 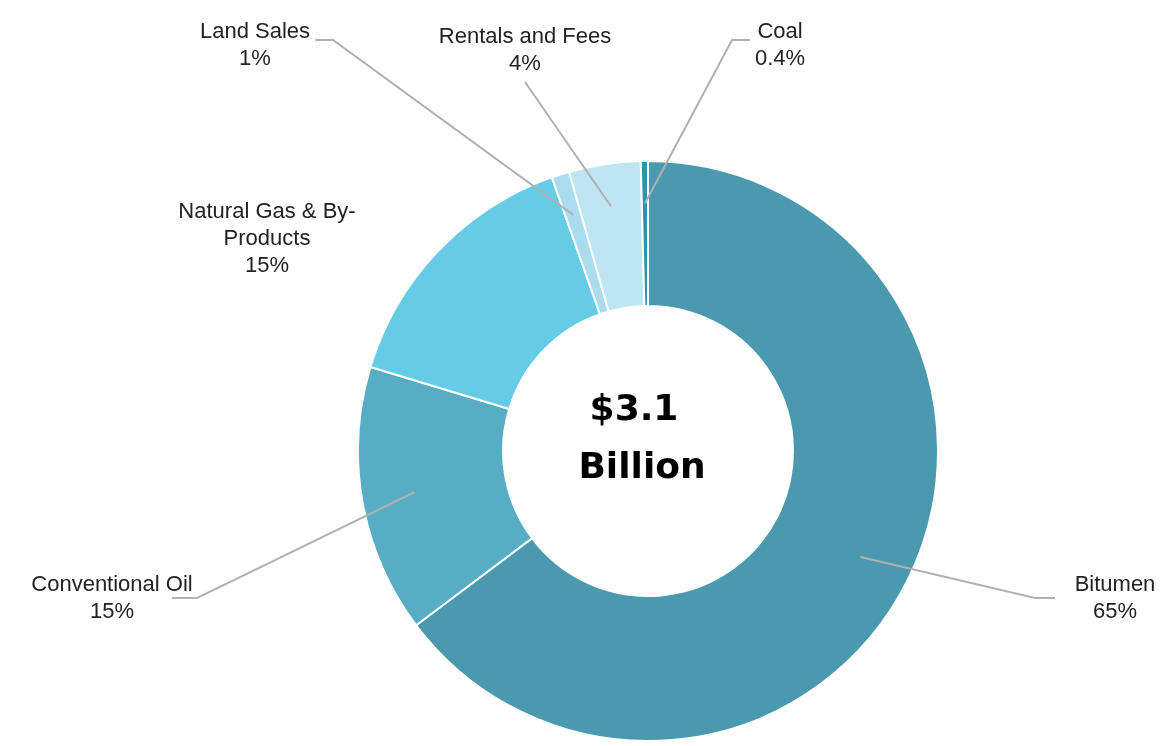 I want to click on slice-label: Land Sales, so click(x=255, y=31).